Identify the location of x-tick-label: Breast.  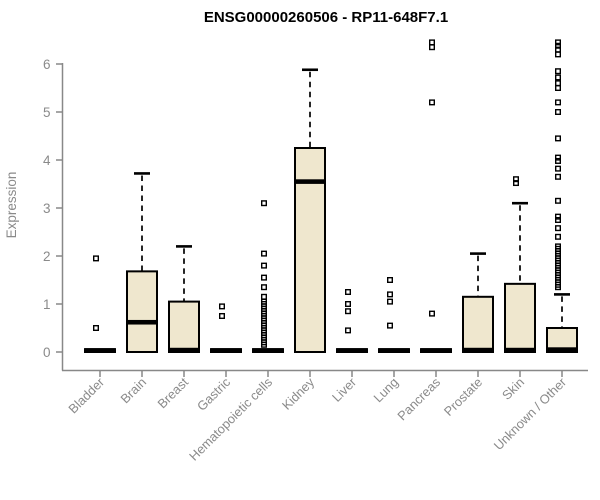
(172, 392).